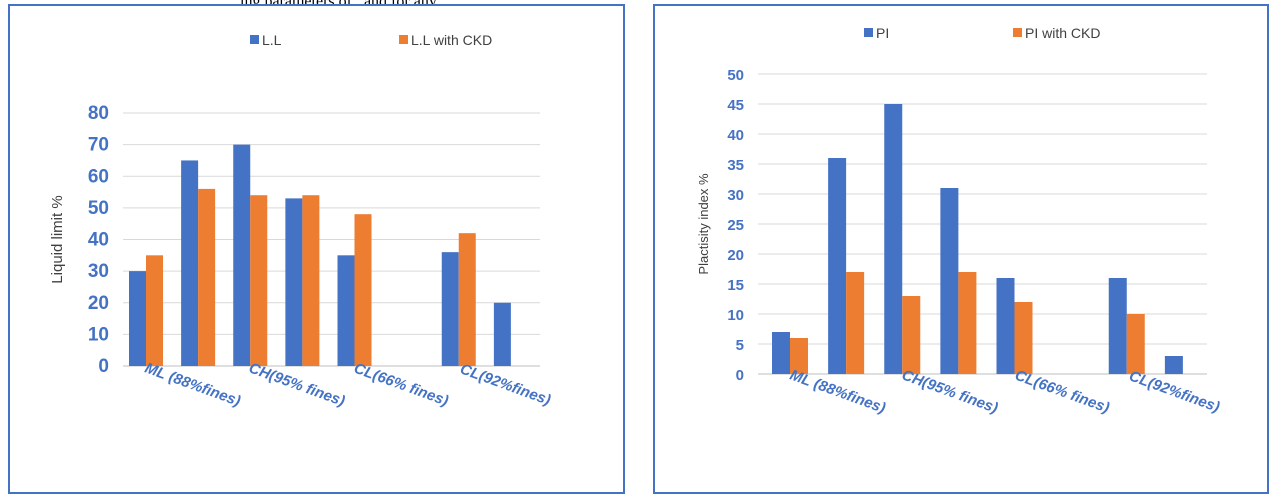 The width and height of the screenshot is (1277, 496). I want to click on y-axis-title: Liquid limit %, so click(57, 239).